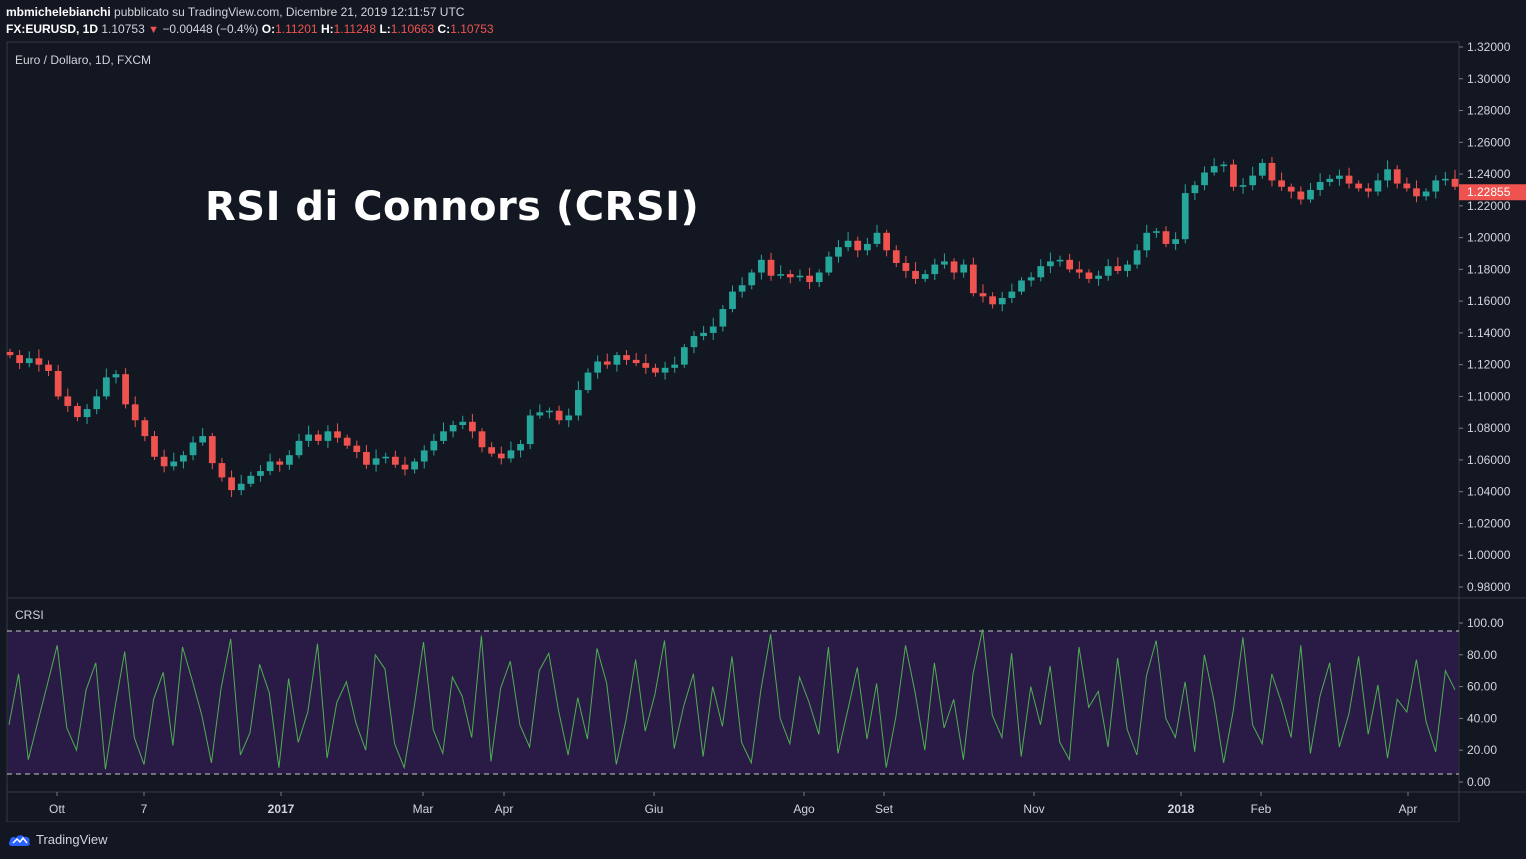  What do you see at coordinates (1479, 782) in the screenshot?
I see `crsi-tick-label: 0.00` at bounding box center [1479, 782].